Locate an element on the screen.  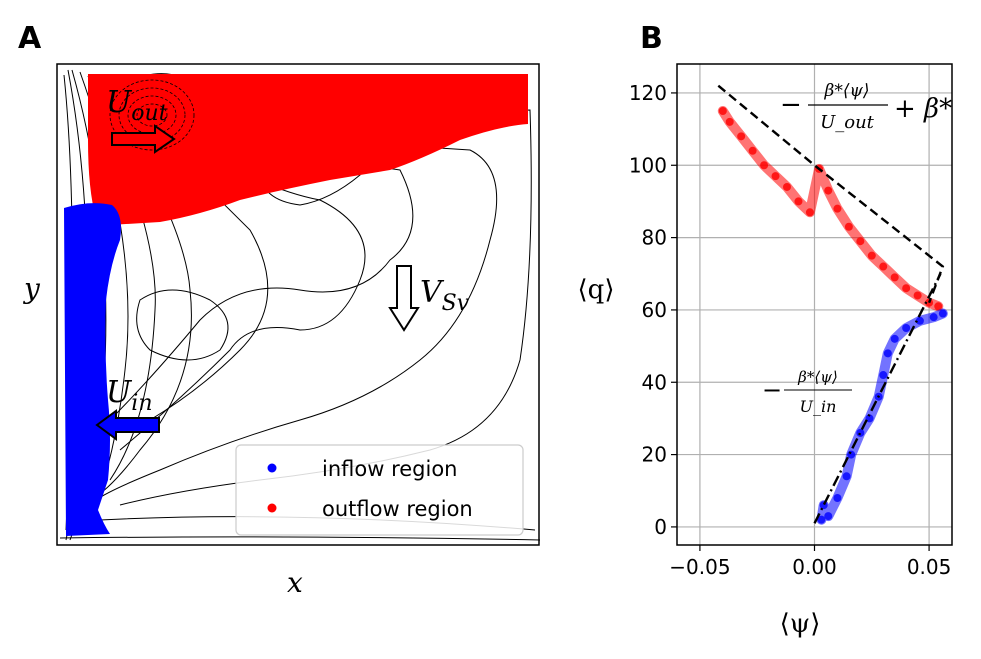
y-tick-label: 20 is located at coordinates (654, 455).